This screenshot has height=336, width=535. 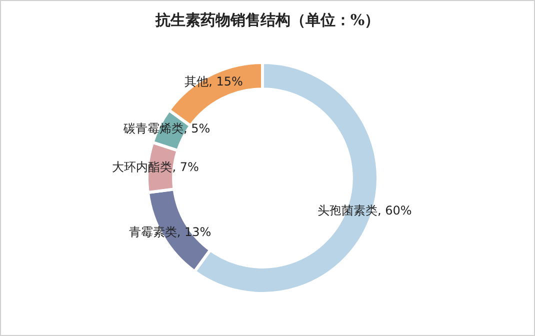 What do you see at coordinates (365, 210) in the screenshot?
I see `slice-label: 头孢菌素类, 60%` at bounding box center [365, 210].